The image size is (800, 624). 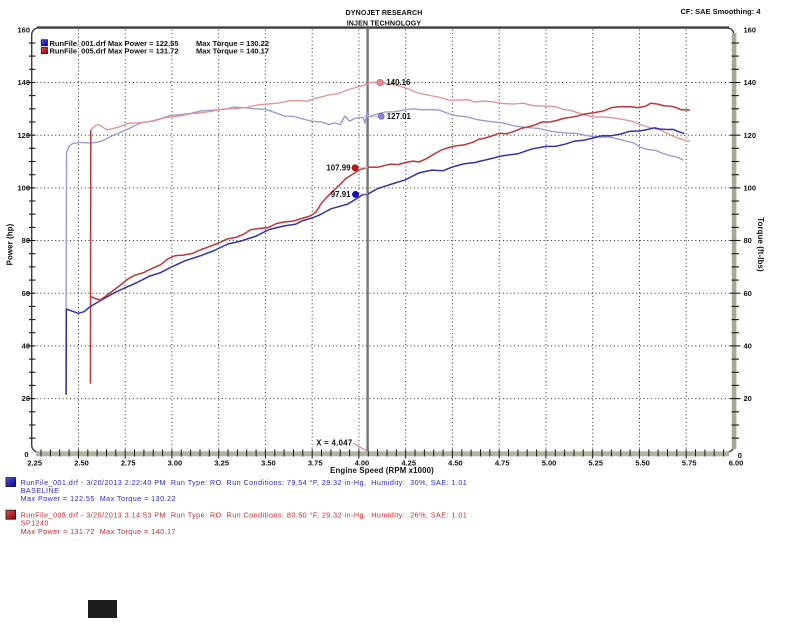 I want to click on svg-text: 4.50, so click(x=455, y=463).